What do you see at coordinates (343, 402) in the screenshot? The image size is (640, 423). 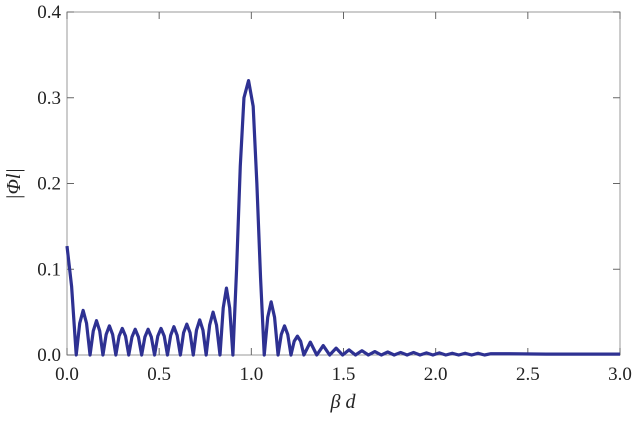 I see `x-axis-label: β d` at bounding box center [343, 402].